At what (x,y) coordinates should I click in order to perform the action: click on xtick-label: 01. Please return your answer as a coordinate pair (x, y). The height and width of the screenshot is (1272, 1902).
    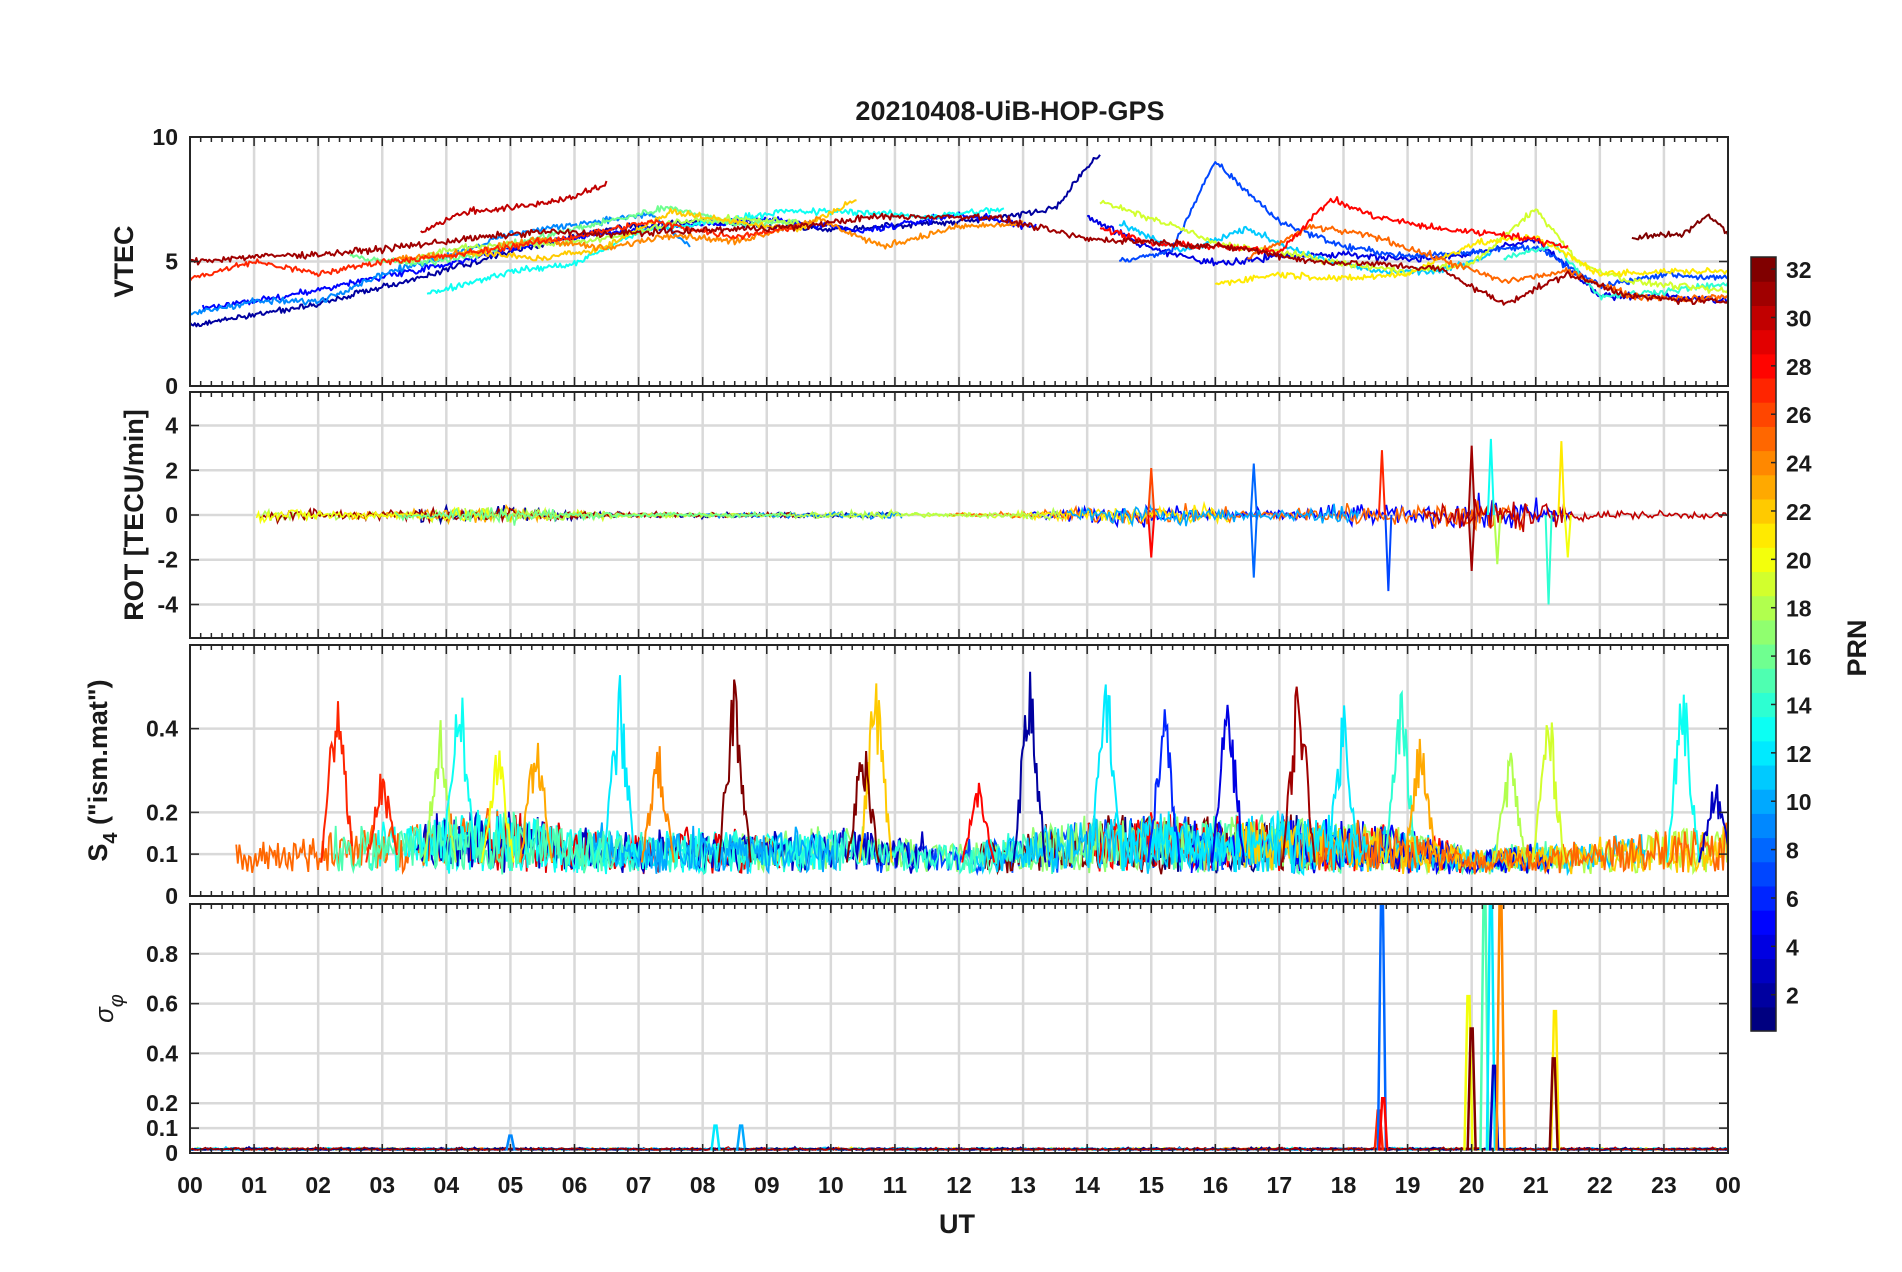
    Looking at the image, I should click on (254, 1185).